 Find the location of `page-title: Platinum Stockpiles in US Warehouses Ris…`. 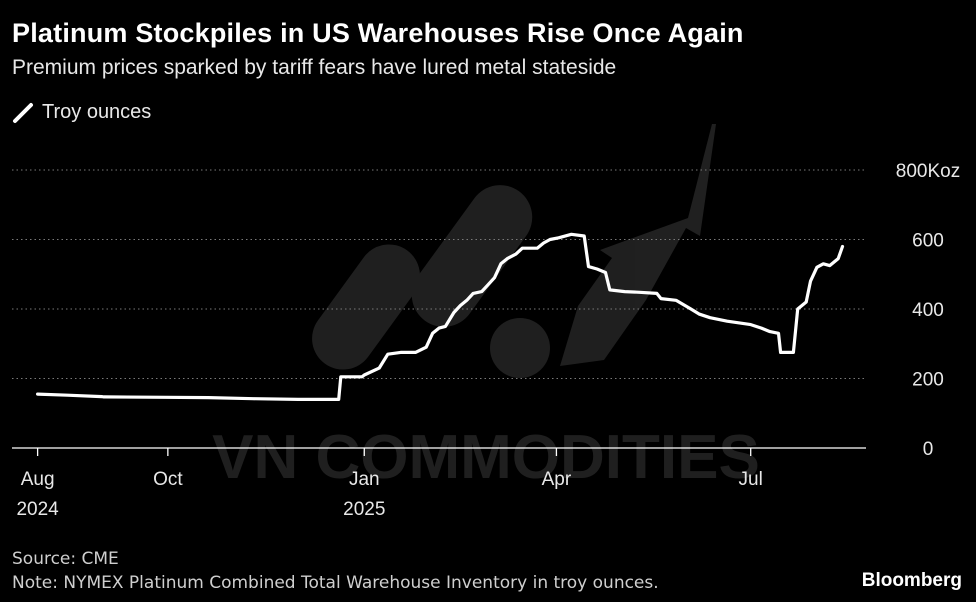

page-title: Platinum Stockpiles in US Warehouses Ris… is located at coordinates (378, 33).